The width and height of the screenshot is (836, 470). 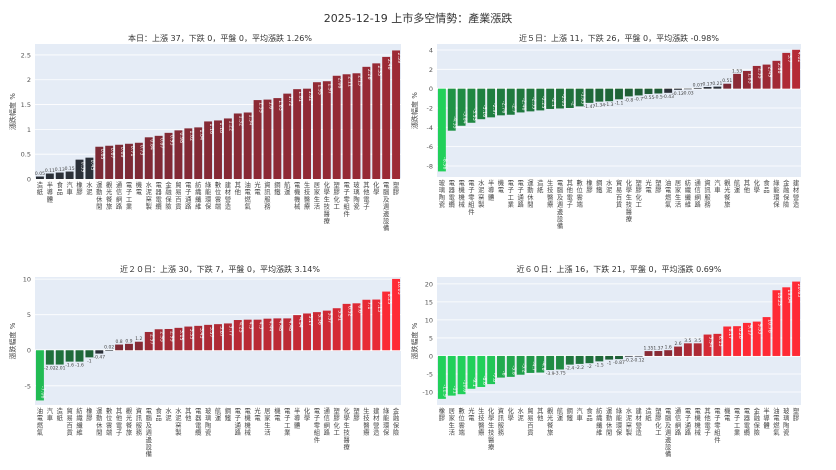 I want to click on bar-value-label: -1.34, so click(x=599, y=106).